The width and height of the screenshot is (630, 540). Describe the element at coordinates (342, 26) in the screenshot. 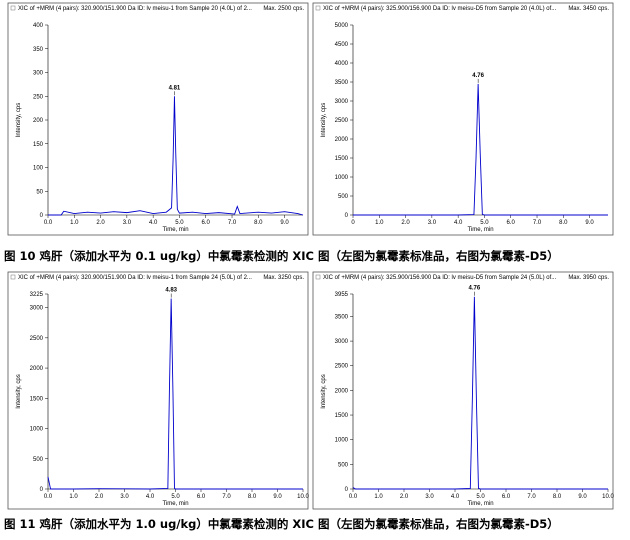

I see `y-tick-label: 5000` at that location.